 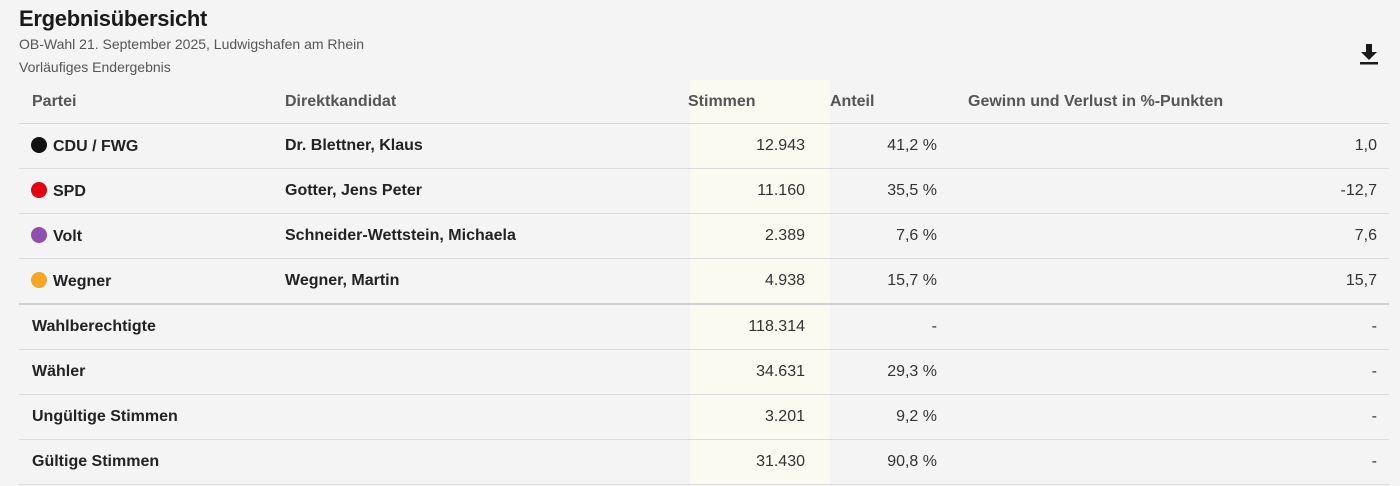 What do you see at coordinates (1167, 102) in the screenshot?
I see `col-gewinn-verlust: Gewinn und Verlust in %-Punkten` at bounding box center [1167, 102].